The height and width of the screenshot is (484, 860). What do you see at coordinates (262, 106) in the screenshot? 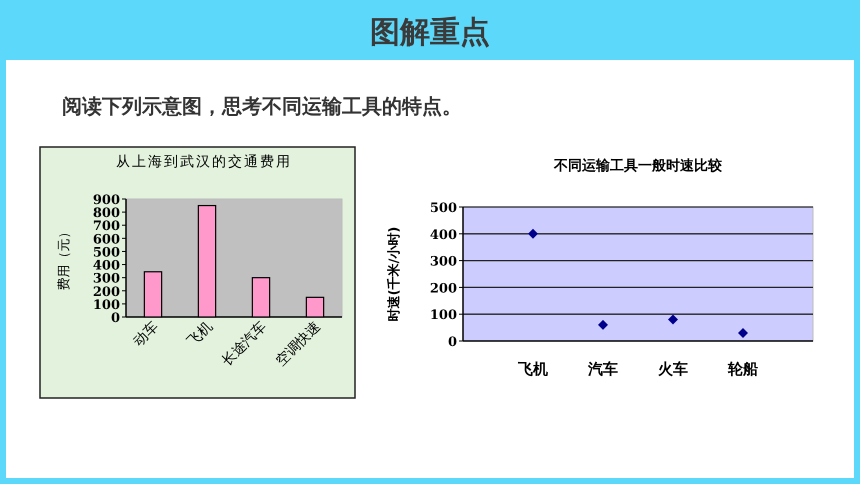
I see `text: 阅读下列示意图，思考不同运输工具的特点。` at bounding box center [262, 106].